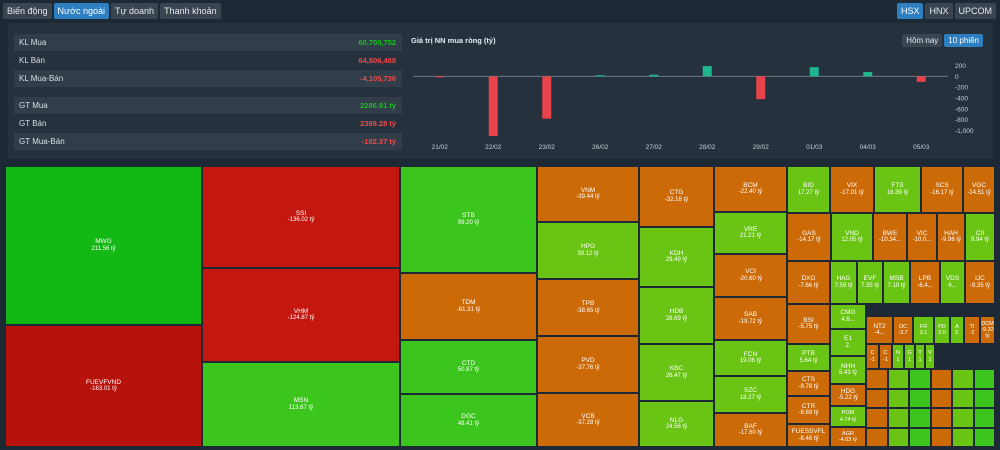 This screenshot has width=1000, height=450. What do you see at coordinates (676, 315) in the screenshot?
I see `treemap-tile: HDB 28.69 tỷ` at bounding box center [676, 315].